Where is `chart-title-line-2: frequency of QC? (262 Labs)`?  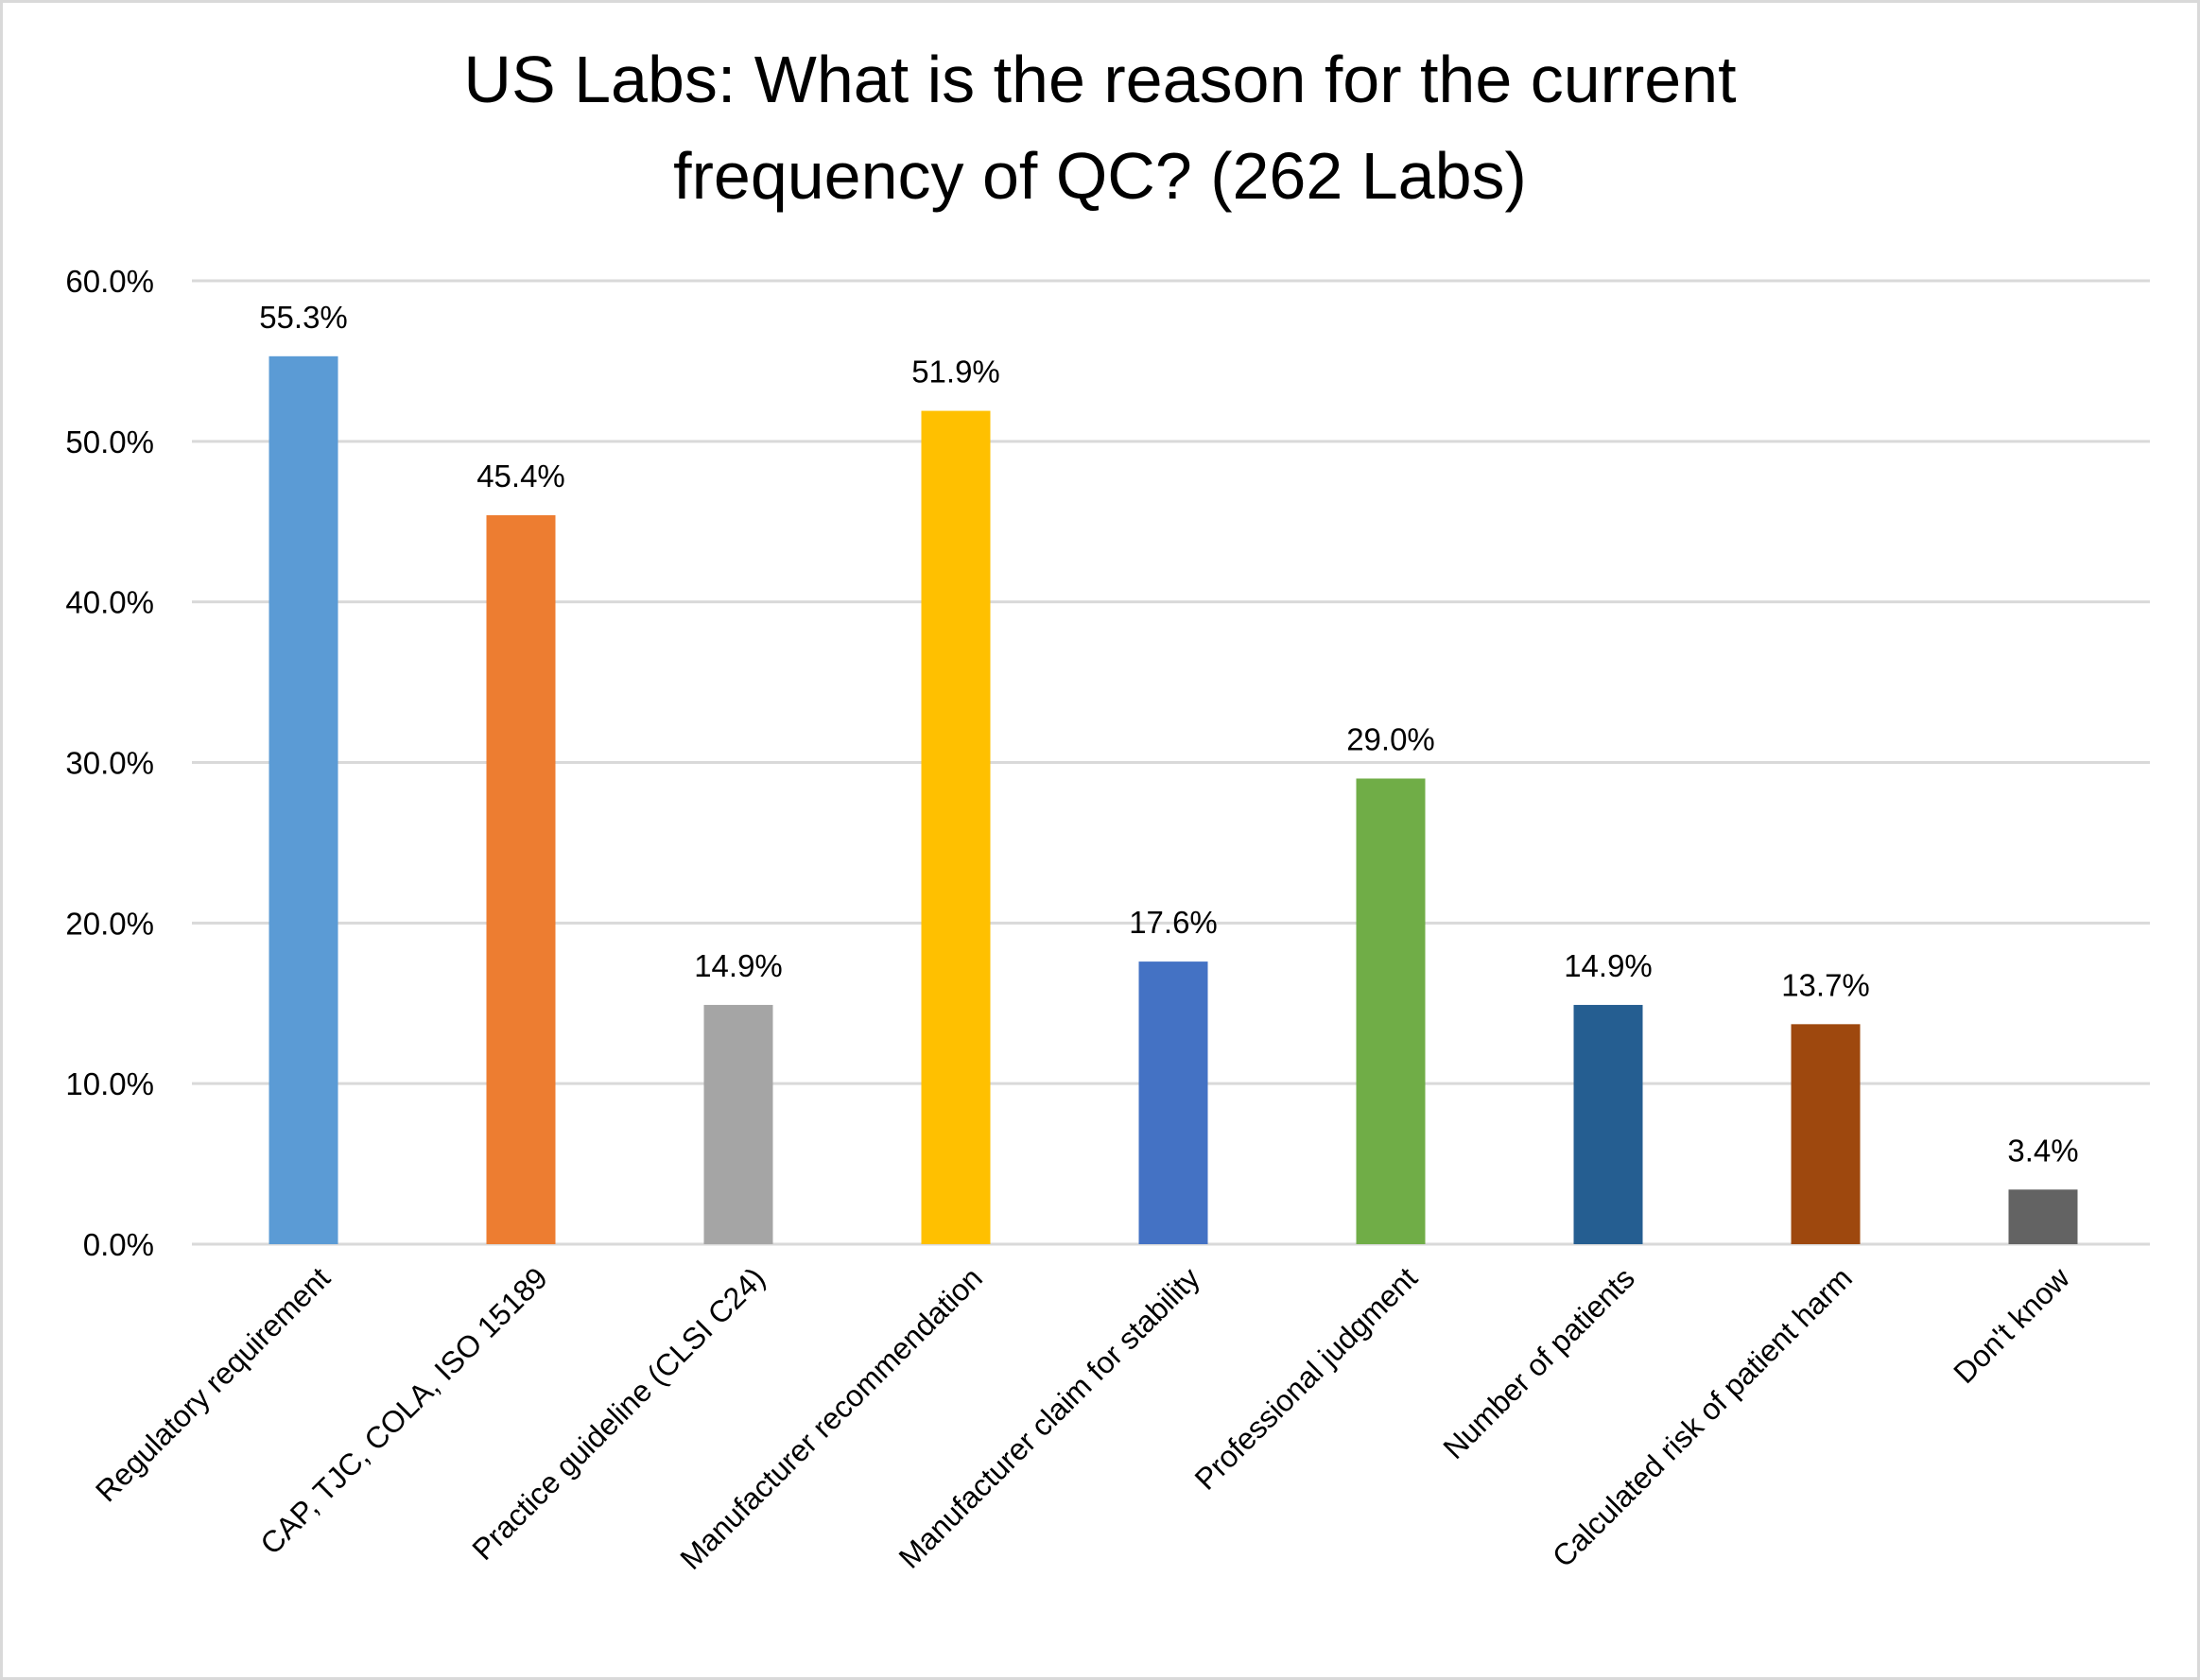
chart-title-line-2: frequency of QC? (262 Labs) is located at coordinates (1100, 176).